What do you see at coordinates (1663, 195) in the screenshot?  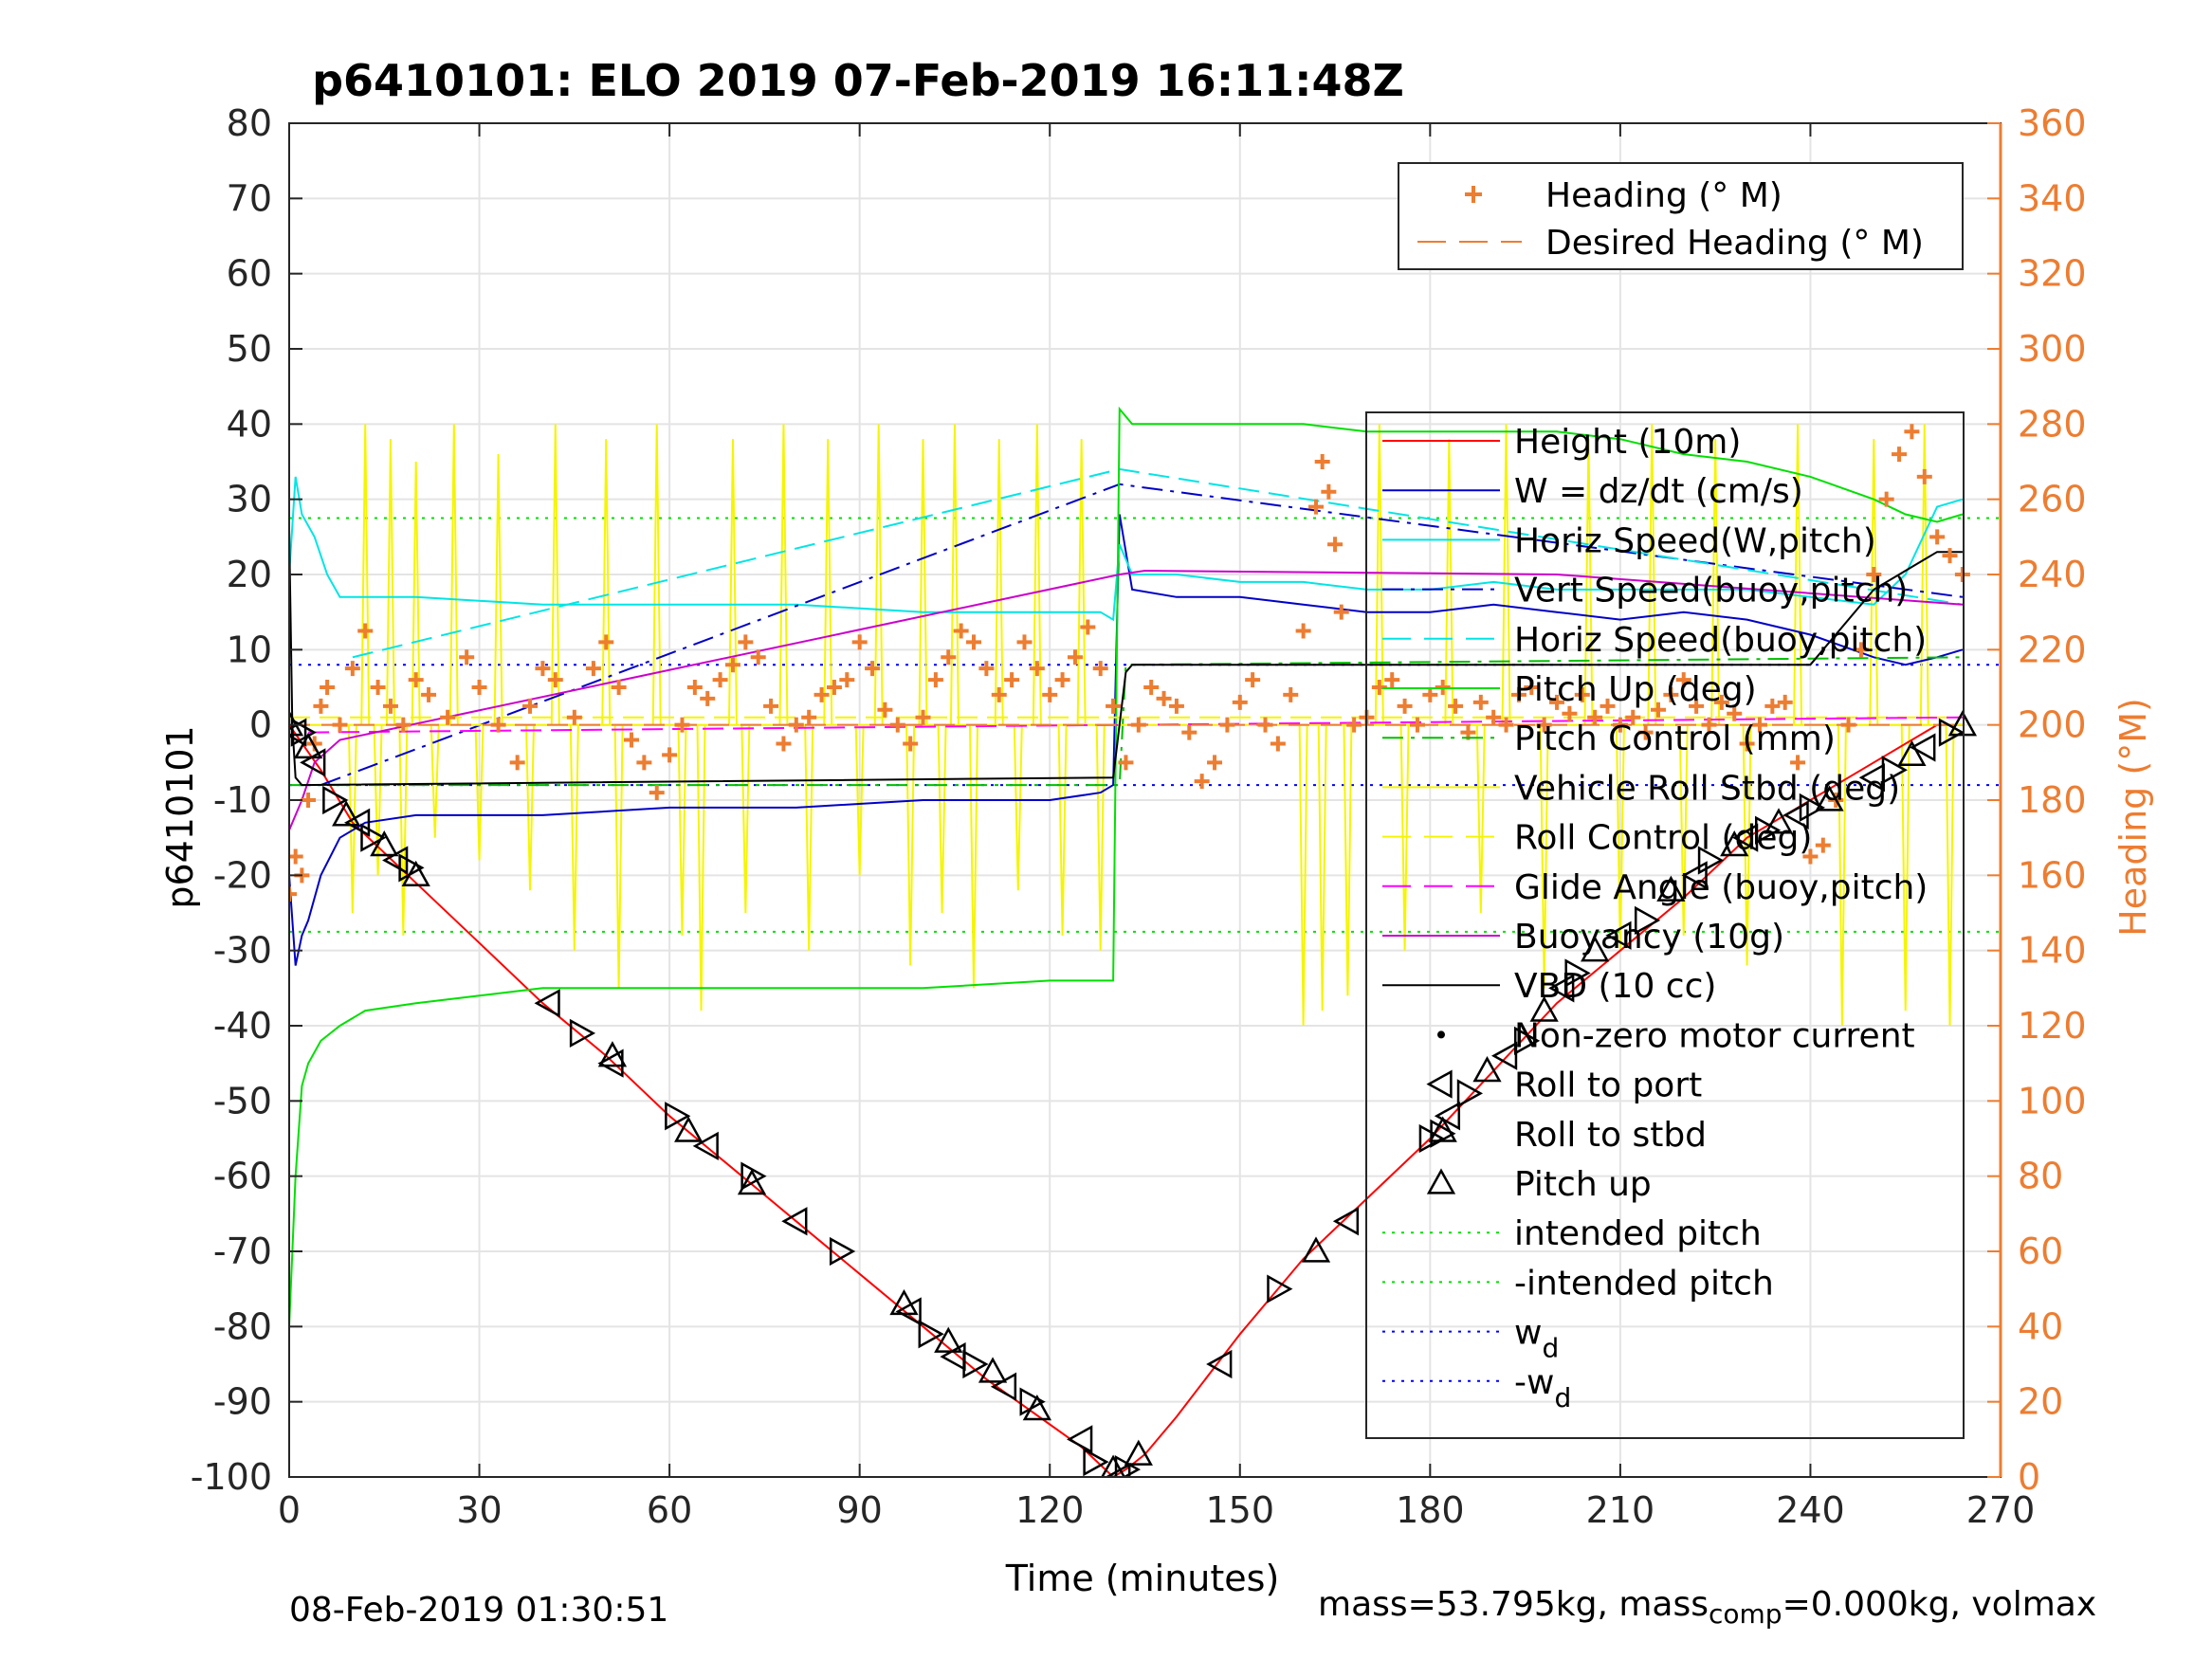 I see `legend-heading-label: Heading (° M)` at bounding box center [1663, 195].